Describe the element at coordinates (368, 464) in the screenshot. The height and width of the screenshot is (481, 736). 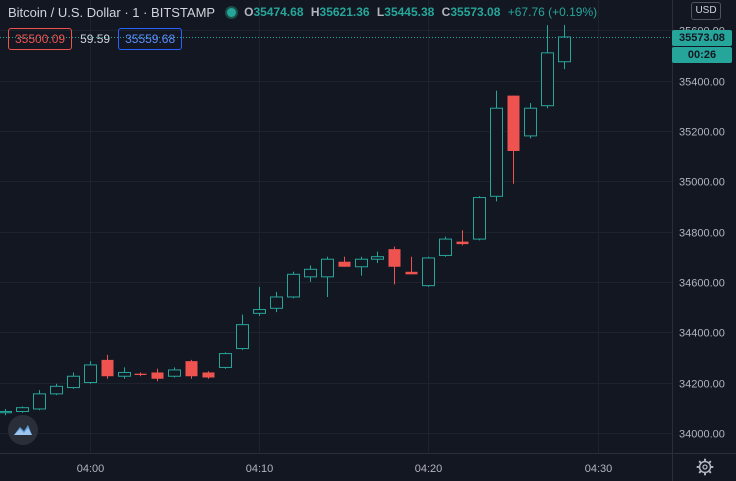
I see `time-axis: 04:00 04:10 04:20 04:30` at that location.